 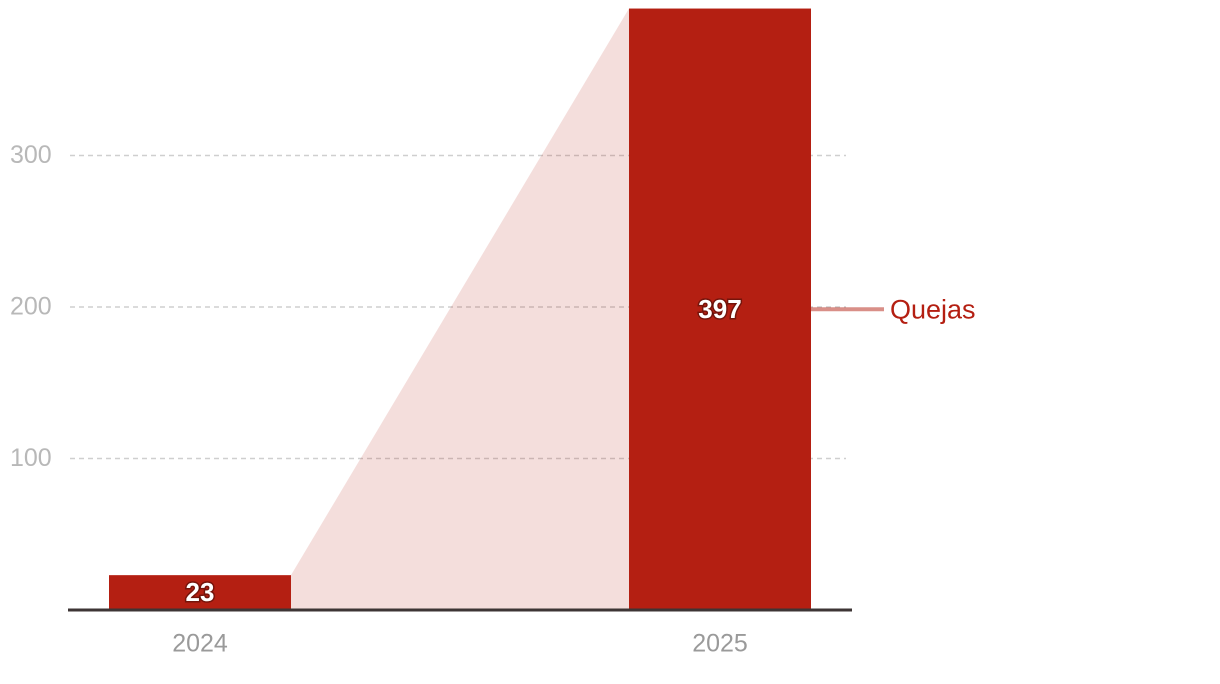 What do you see at coordinates (200, 644) in the screenshot?
I see `x-tick-label: 2024` at bounding box center [200, 644].